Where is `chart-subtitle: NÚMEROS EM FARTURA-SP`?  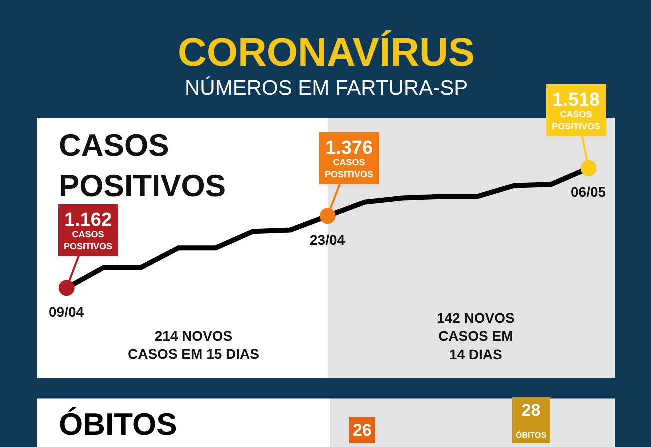
chart-subtitle: NÚMEROS EM FARTURA-SP is located at coordinates (326, 88).